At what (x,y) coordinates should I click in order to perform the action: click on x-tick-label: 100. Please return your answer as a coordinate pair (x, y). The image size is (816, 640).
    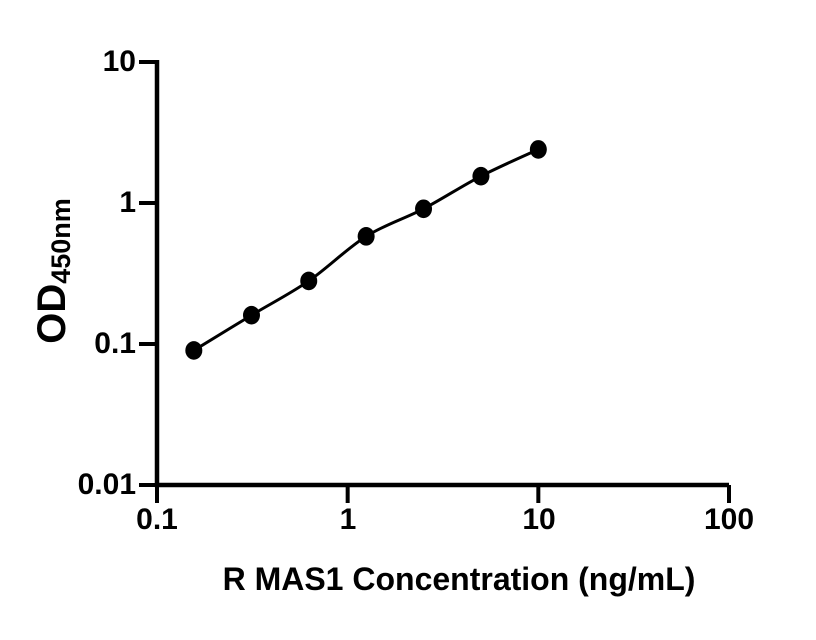
    Looking at the image, I should click on (729, 519).